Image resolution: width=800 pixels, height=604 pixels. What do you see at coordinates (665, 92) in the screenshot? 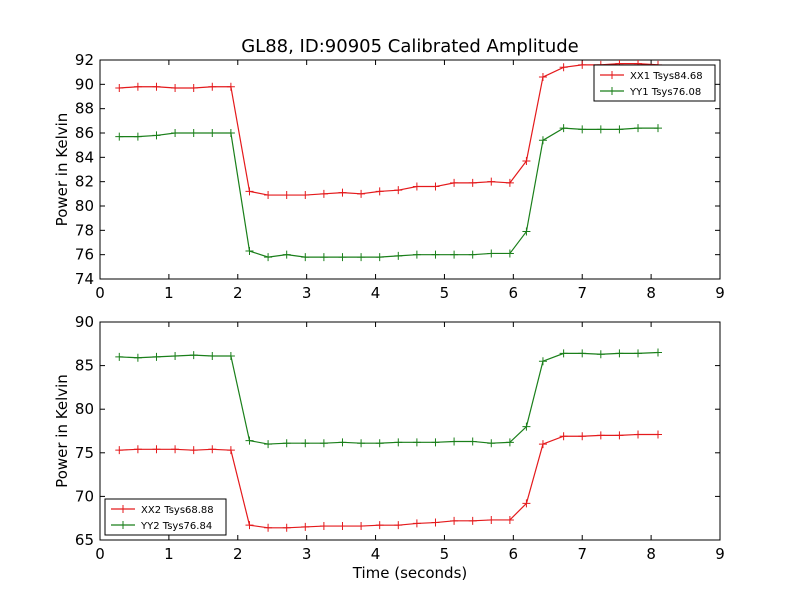
I see `legend-label: YY1 Tsys76.08` at bounding box center [665, 92].